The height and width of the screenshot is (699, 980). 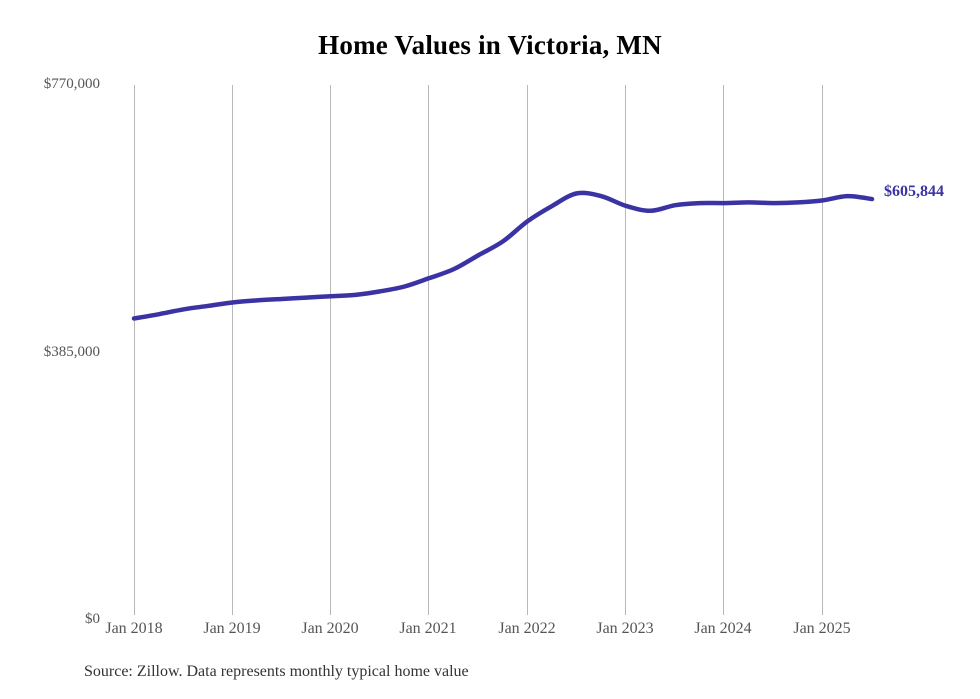 I want to click on series-line-typical-home-value, so click(x=503, y=255).